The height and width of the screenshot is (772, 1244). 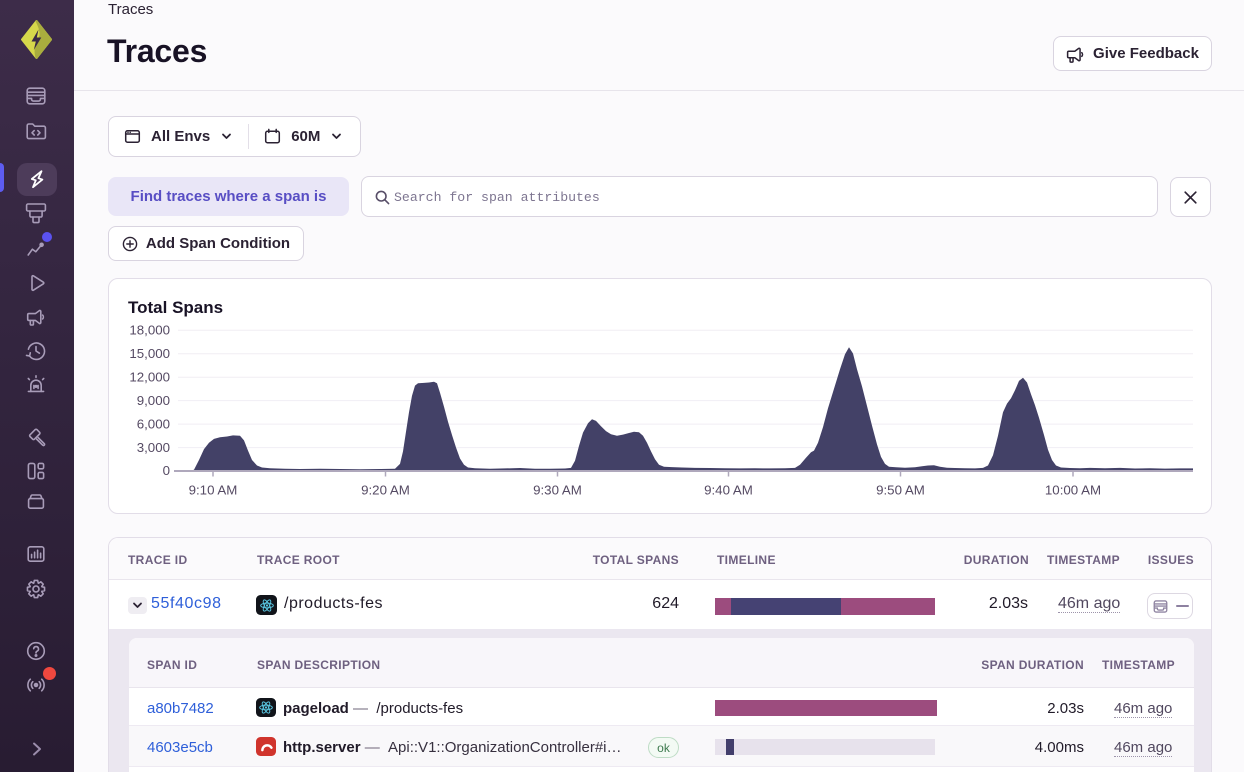 What do you see at coordinates (900, 490) in the screenshot?
I see `svg-text: 9:50 AM` at bounding box center [900, 490].